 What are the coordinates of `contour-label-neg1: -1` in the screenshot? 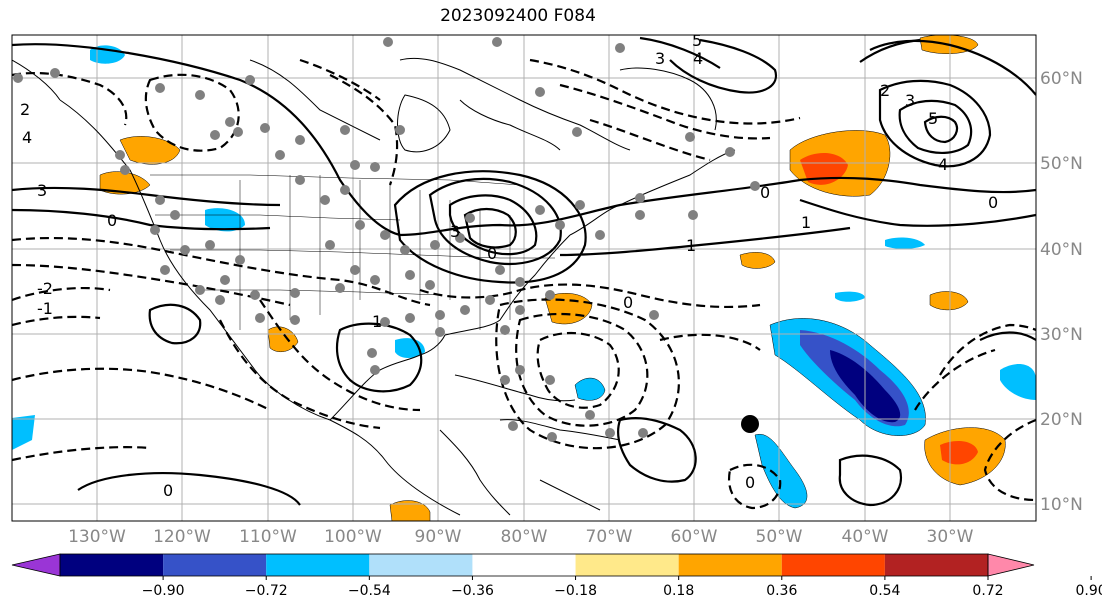 It's located at (45, 308).